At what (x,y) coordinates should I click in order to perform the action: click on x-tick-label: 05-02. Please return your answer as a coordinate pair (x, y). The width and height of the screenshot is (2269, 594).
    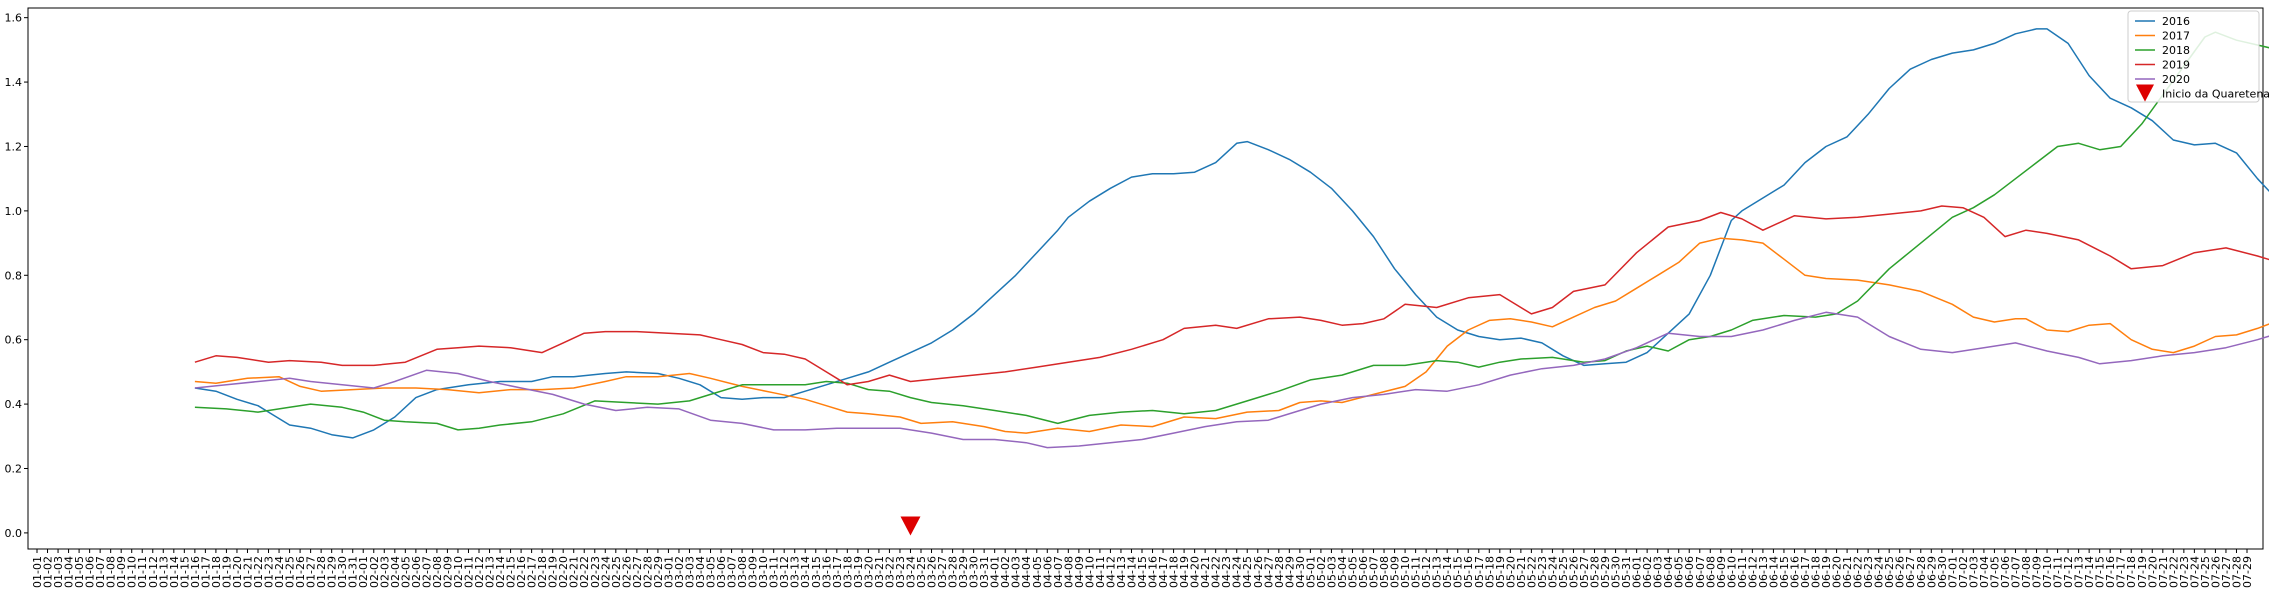
    Looking at the image, I should click on (1321, 572).